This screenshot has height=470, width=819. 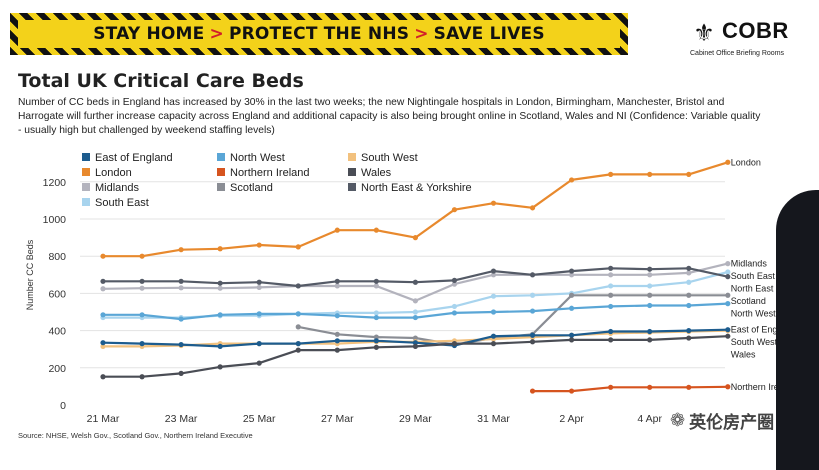 I want to click on logo-subtitle: Cabinet Office Briefing Rooms, so click(x=737, y=53).